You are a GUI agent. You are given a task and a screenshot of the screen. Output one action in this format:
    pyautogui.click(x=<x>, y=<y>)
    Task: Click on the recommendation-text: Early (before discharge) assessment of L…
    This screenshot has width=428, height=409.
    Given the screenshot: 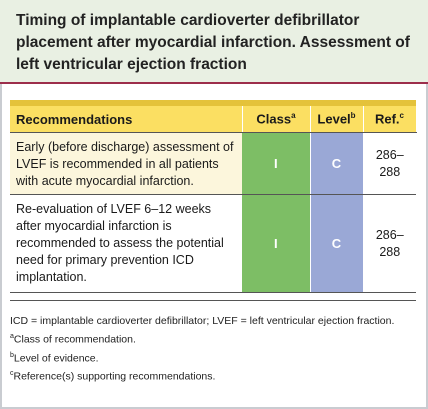 What is the action you would take?
    pyautogui.click(x=126, y=163)
    